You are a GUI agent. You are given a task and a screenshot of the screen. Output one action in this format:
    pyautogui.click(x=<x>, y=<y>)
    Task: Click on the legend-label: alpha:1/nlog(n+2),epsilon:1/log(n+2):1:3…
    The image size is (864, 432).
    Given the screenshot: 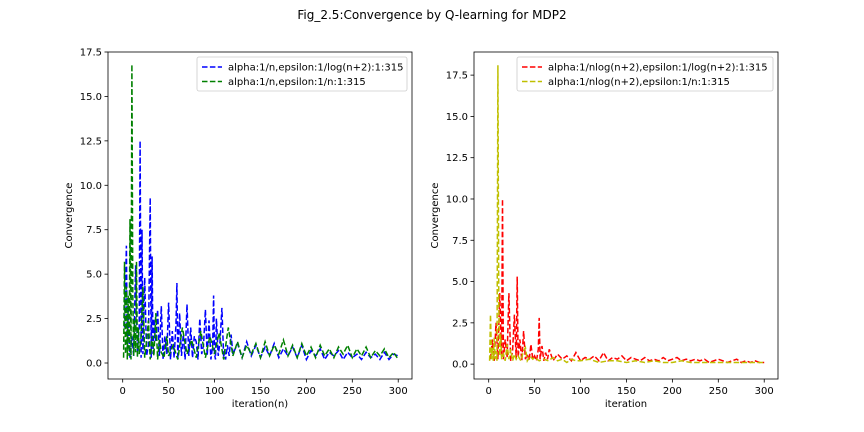 What is the action you would take?
    pyautogui.click(x=658, y=68)
    